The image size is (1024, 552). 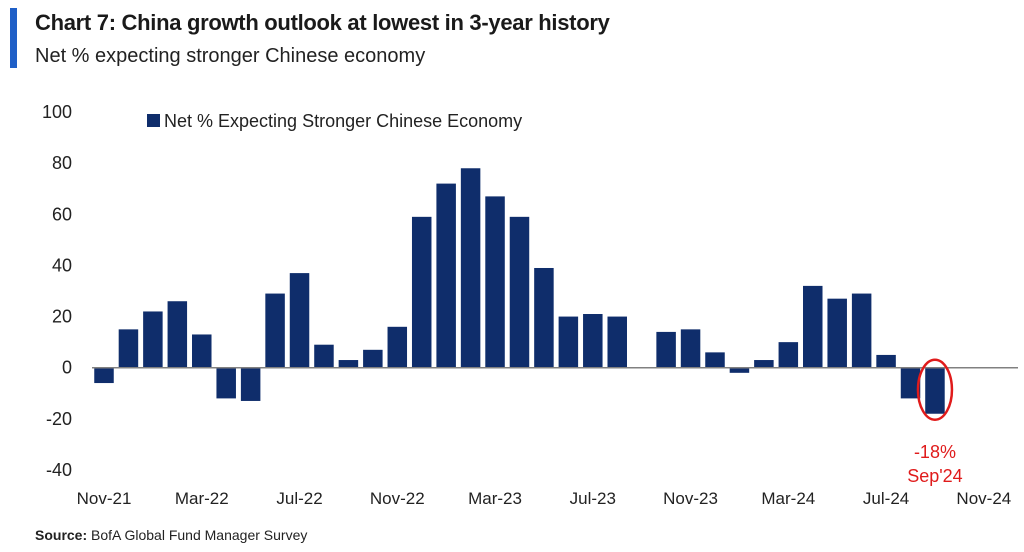 I want to click on source-label: Source:, so click(x=61, y=535).